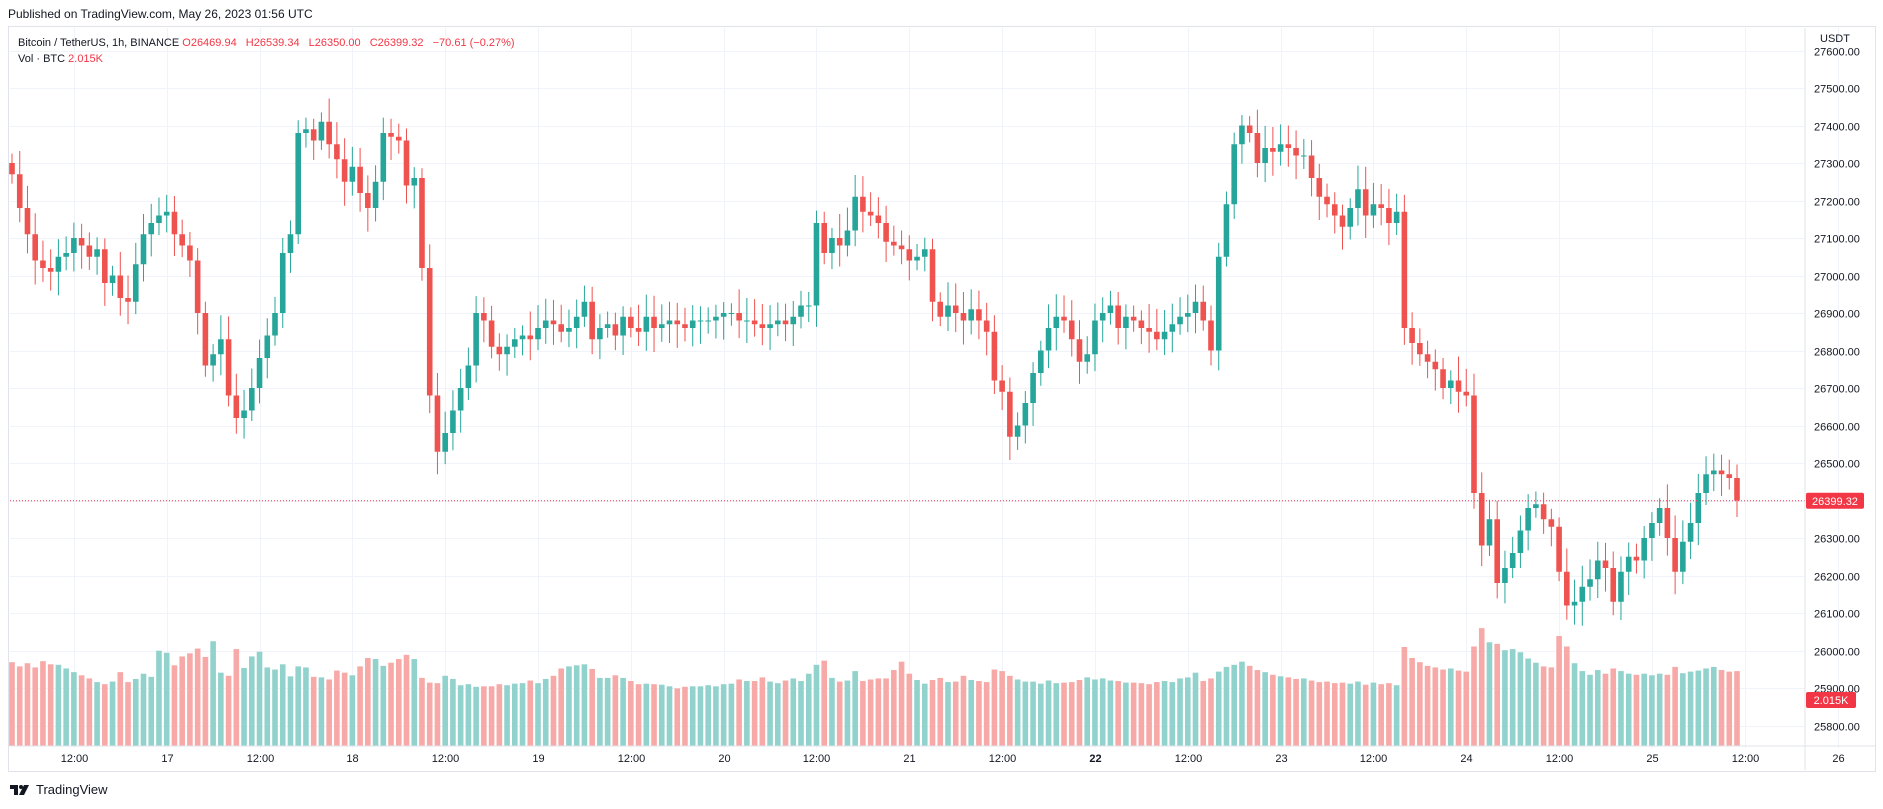  Describe the element at coordinates (1835, 500) in the screenshot. I see `last-price-badge` at that location.